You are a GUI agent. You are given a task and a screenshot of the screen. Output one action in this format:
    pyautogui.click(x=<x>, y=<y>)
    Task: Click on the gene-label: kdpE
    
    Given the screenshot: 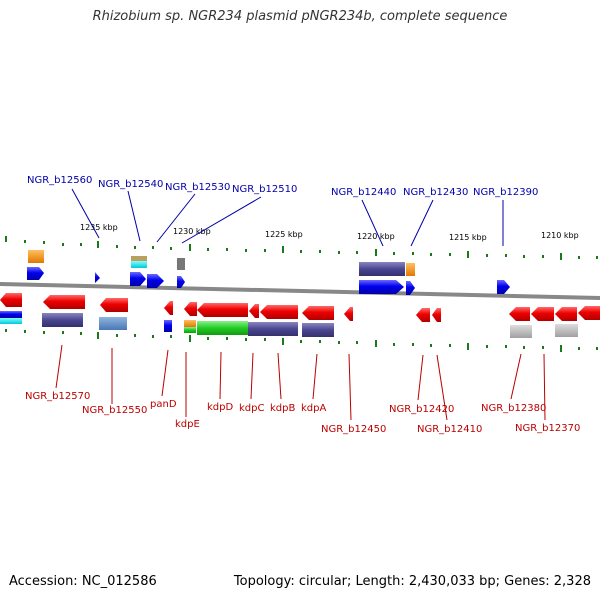 What is the action you would take?
    pyautogui.click(x=187, y=424)
    